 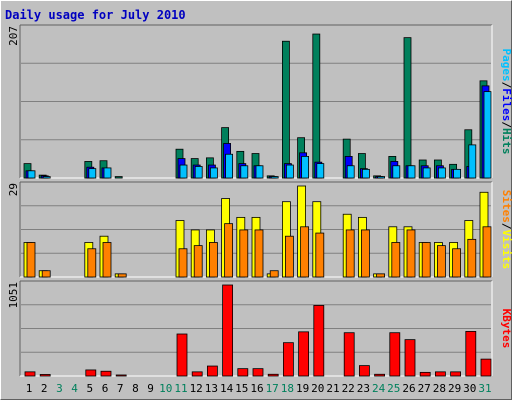 What do you see at coordinates (408, 388) in the screenshot?
I see `x-tick-label-26: 26` at bounding box center [408, 388].